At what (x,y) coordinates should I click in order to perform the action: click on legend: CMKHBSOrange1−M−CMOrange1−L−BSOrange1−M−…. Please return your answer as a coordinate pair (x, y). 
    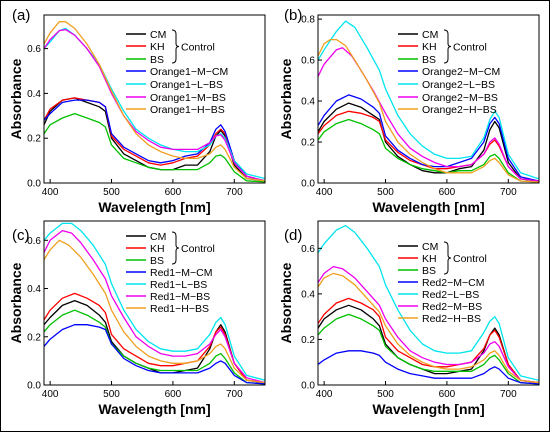
    Looking at the image, I should click on (177, 72).